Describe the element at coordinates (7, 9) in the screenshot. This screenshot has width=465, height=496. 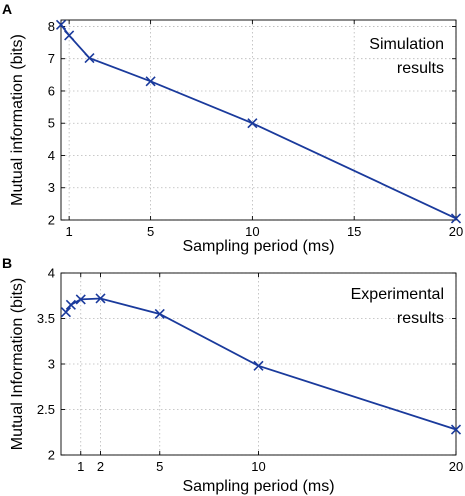
I see `panel-letter: A` at that location.